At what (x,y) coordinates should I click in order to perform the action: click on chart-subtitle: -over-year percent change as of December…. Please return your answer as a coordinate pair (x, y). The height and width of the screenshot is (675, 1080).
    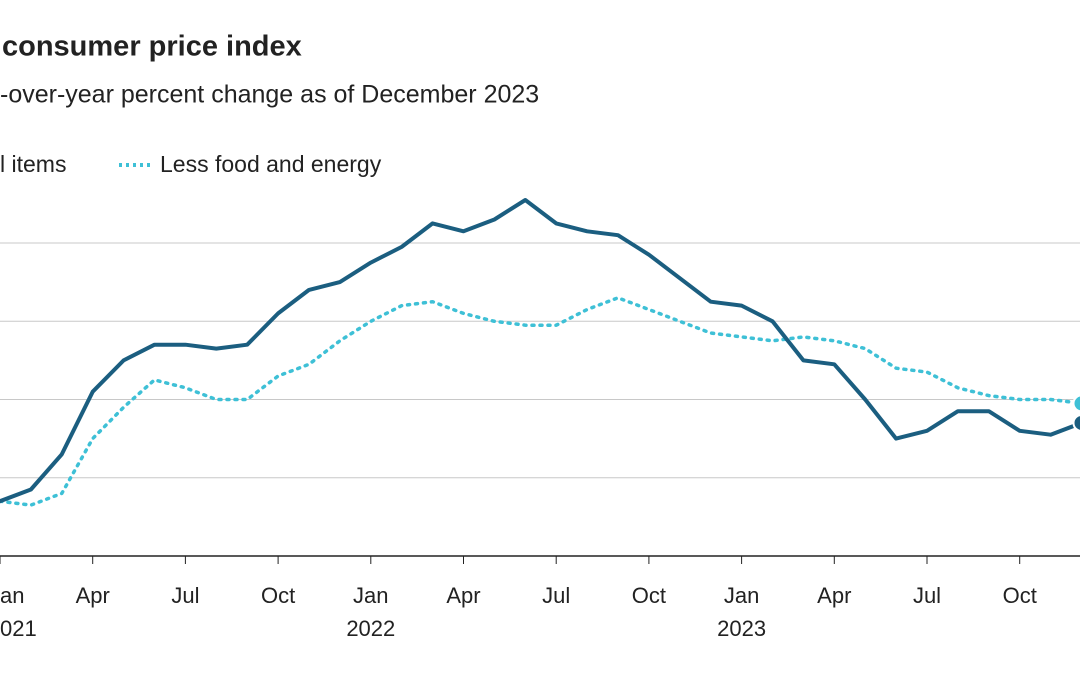
    Looking at the image, I should click on (269, 95).